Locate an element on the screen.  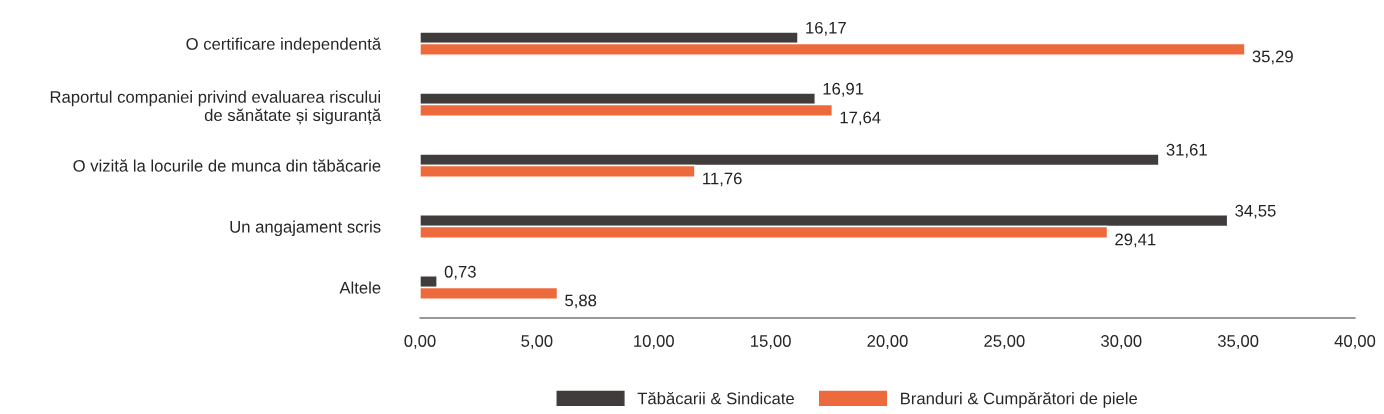
x-tick-label: 15,00 is located at coordinates (771, 342).